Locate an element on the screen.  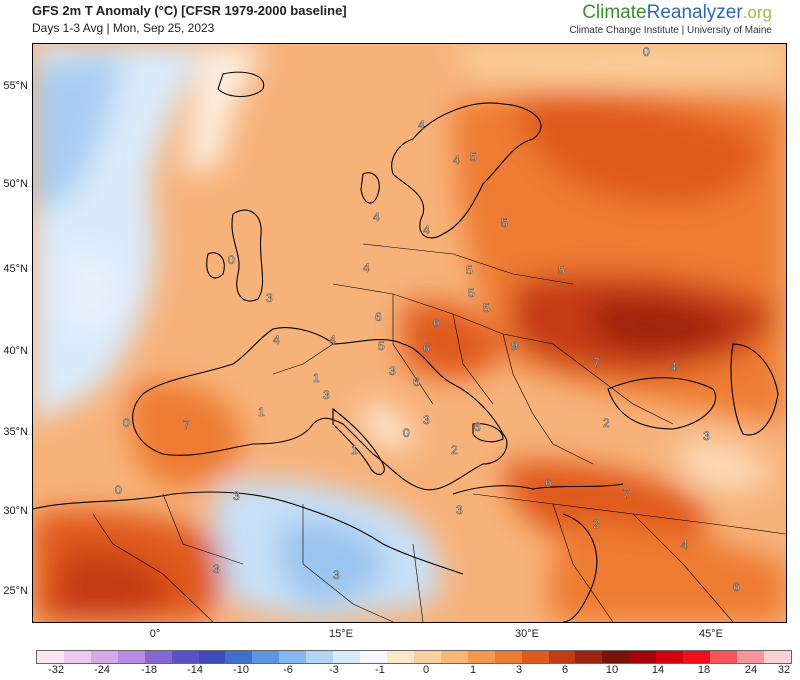
lon-label: 30°E is located at coordinates (527, 634).